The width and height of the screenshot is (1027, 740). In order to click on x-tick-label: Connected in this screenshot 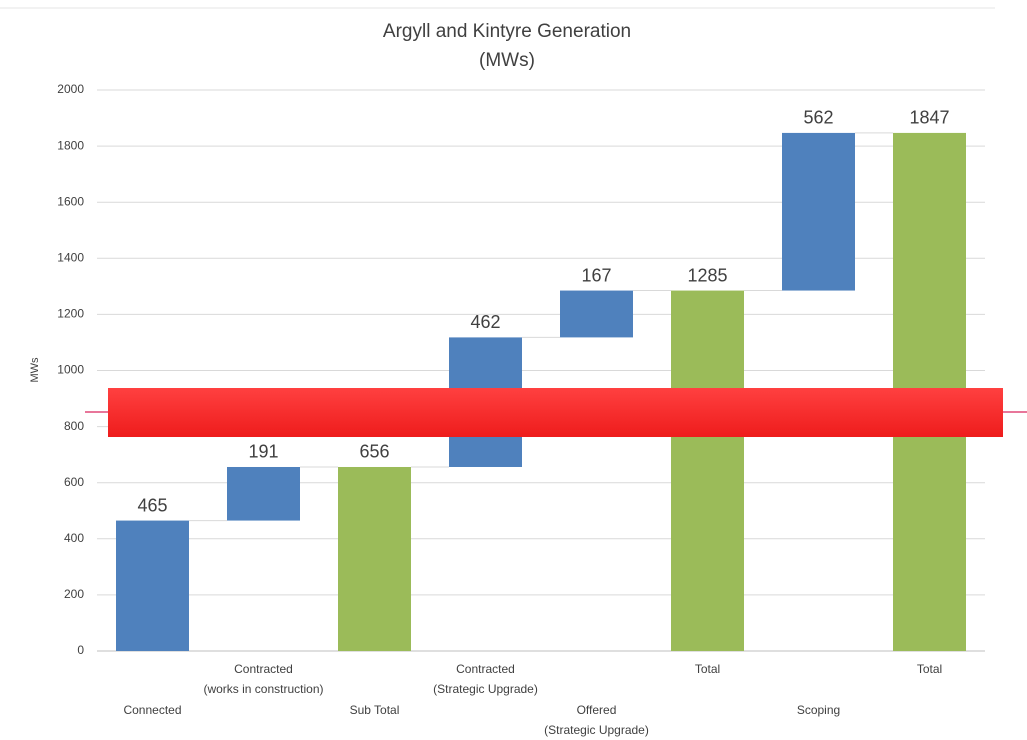, I will do `click(152, 710)`.